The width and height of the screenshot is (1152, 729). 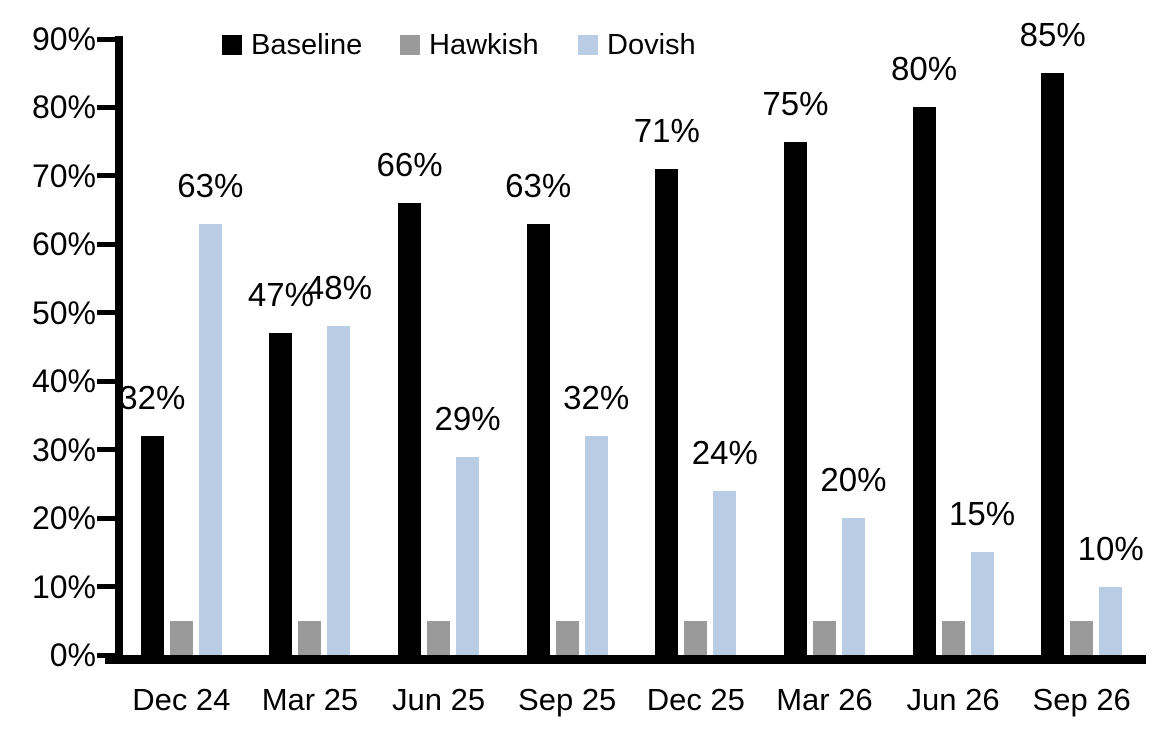 What do you see at coordinates (439, 699) in the screenshot?
I see `x-tick-label: Jun 25` at bounding box center [439, 699].